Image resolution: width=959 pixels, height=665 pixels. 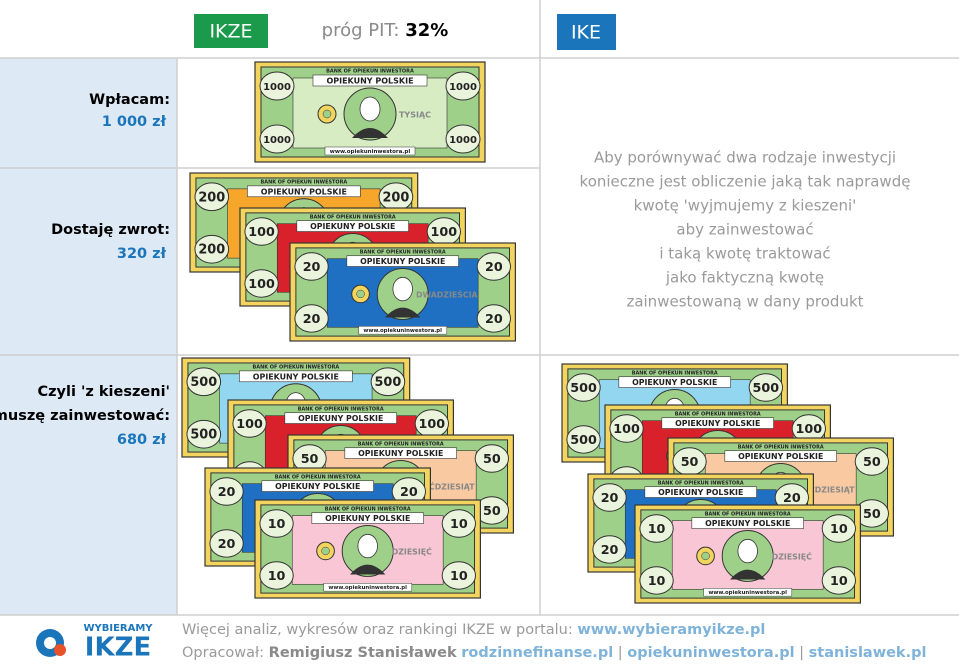 I want to click on footer-link: stanislawek.pl, so click(x=868, y=653).